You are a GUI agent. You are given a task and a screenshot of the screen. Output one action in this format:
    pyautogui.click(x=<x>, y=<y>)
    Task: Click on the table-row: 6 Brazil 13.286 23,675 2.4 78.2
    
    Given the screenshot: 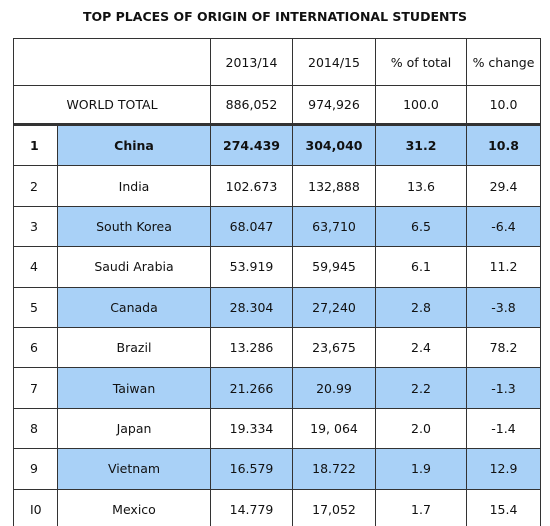 What is the action you would take?
    pyautogui.click(x=277, y=347)
    